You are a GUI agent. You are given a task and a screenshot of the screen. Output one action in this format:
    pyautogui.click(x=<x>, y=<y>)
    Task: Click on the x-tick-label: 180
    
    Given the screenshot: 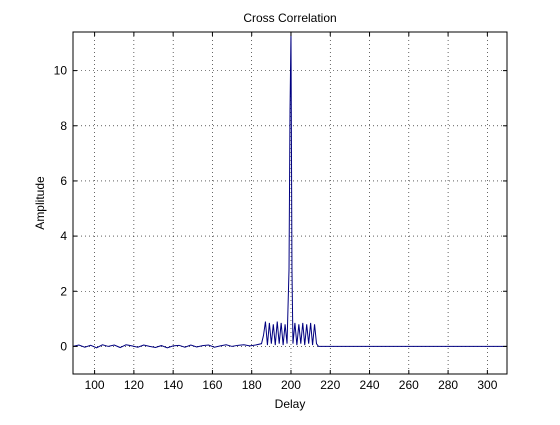 What is the action you would take?
    pyautogui.click(x=252, y=385)
    